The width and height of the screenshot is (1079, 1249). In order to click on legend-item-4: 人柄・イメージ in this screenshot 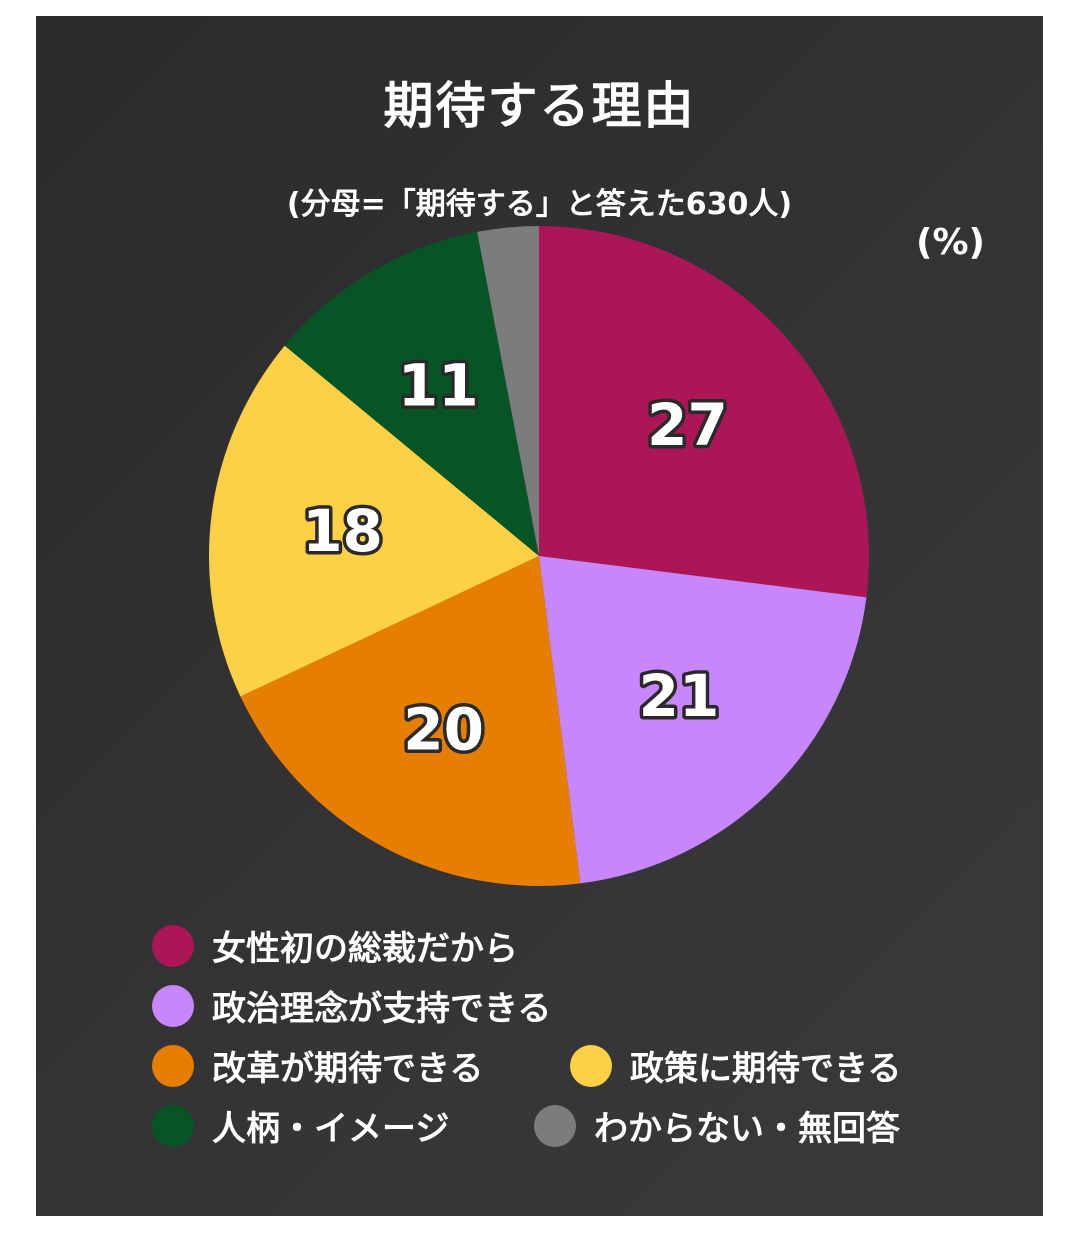, I will do `click(300, 1125)`.